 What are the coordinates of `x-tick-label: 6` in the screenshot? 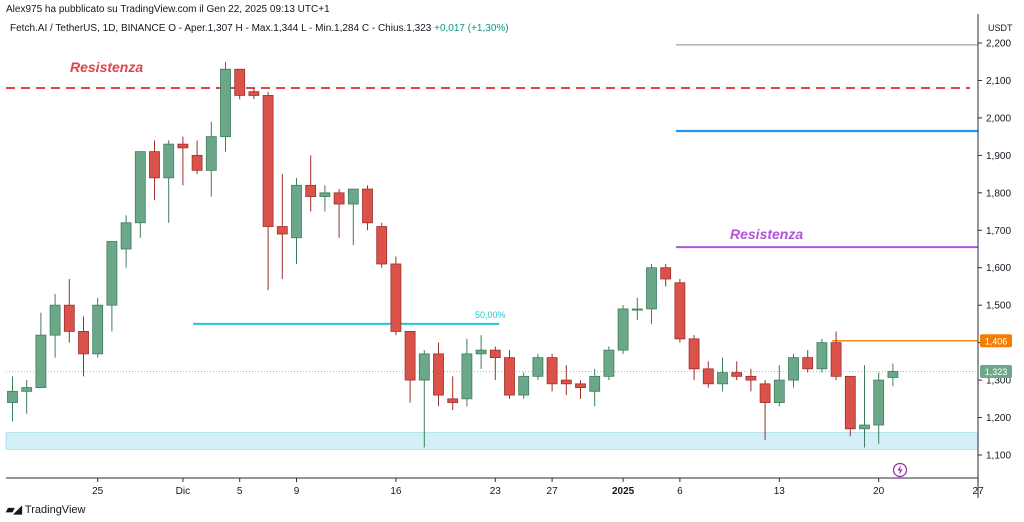 It's located at (680, 491).